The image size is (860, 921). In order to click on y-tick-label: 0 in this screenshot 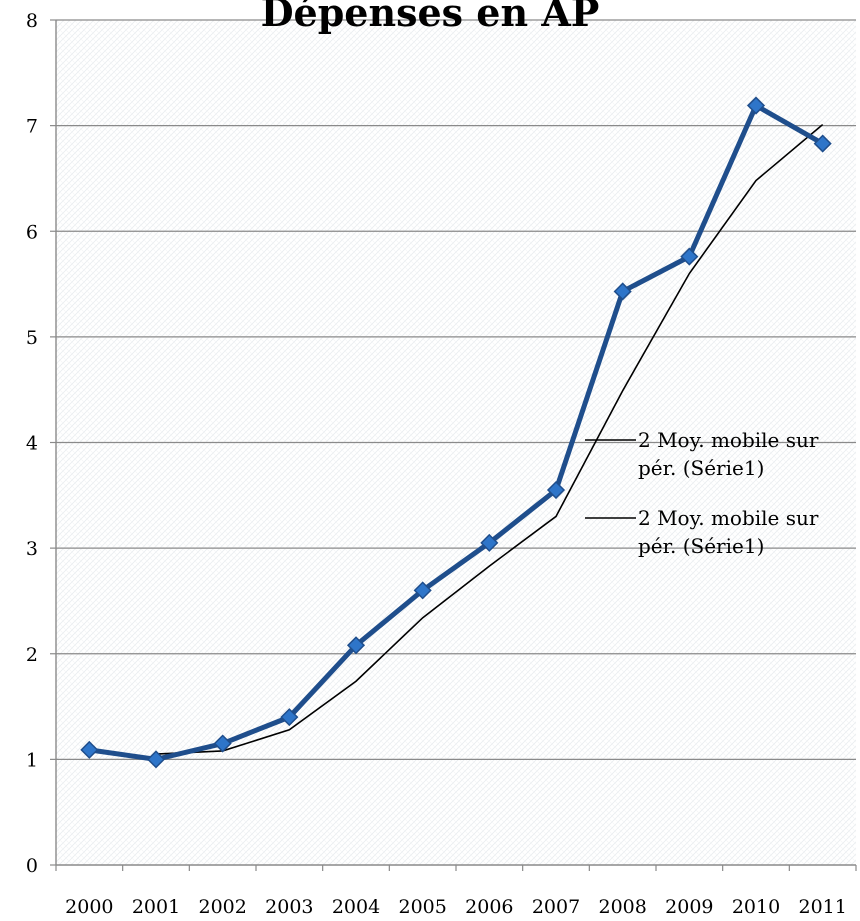, I will do `click(32, 866)`.